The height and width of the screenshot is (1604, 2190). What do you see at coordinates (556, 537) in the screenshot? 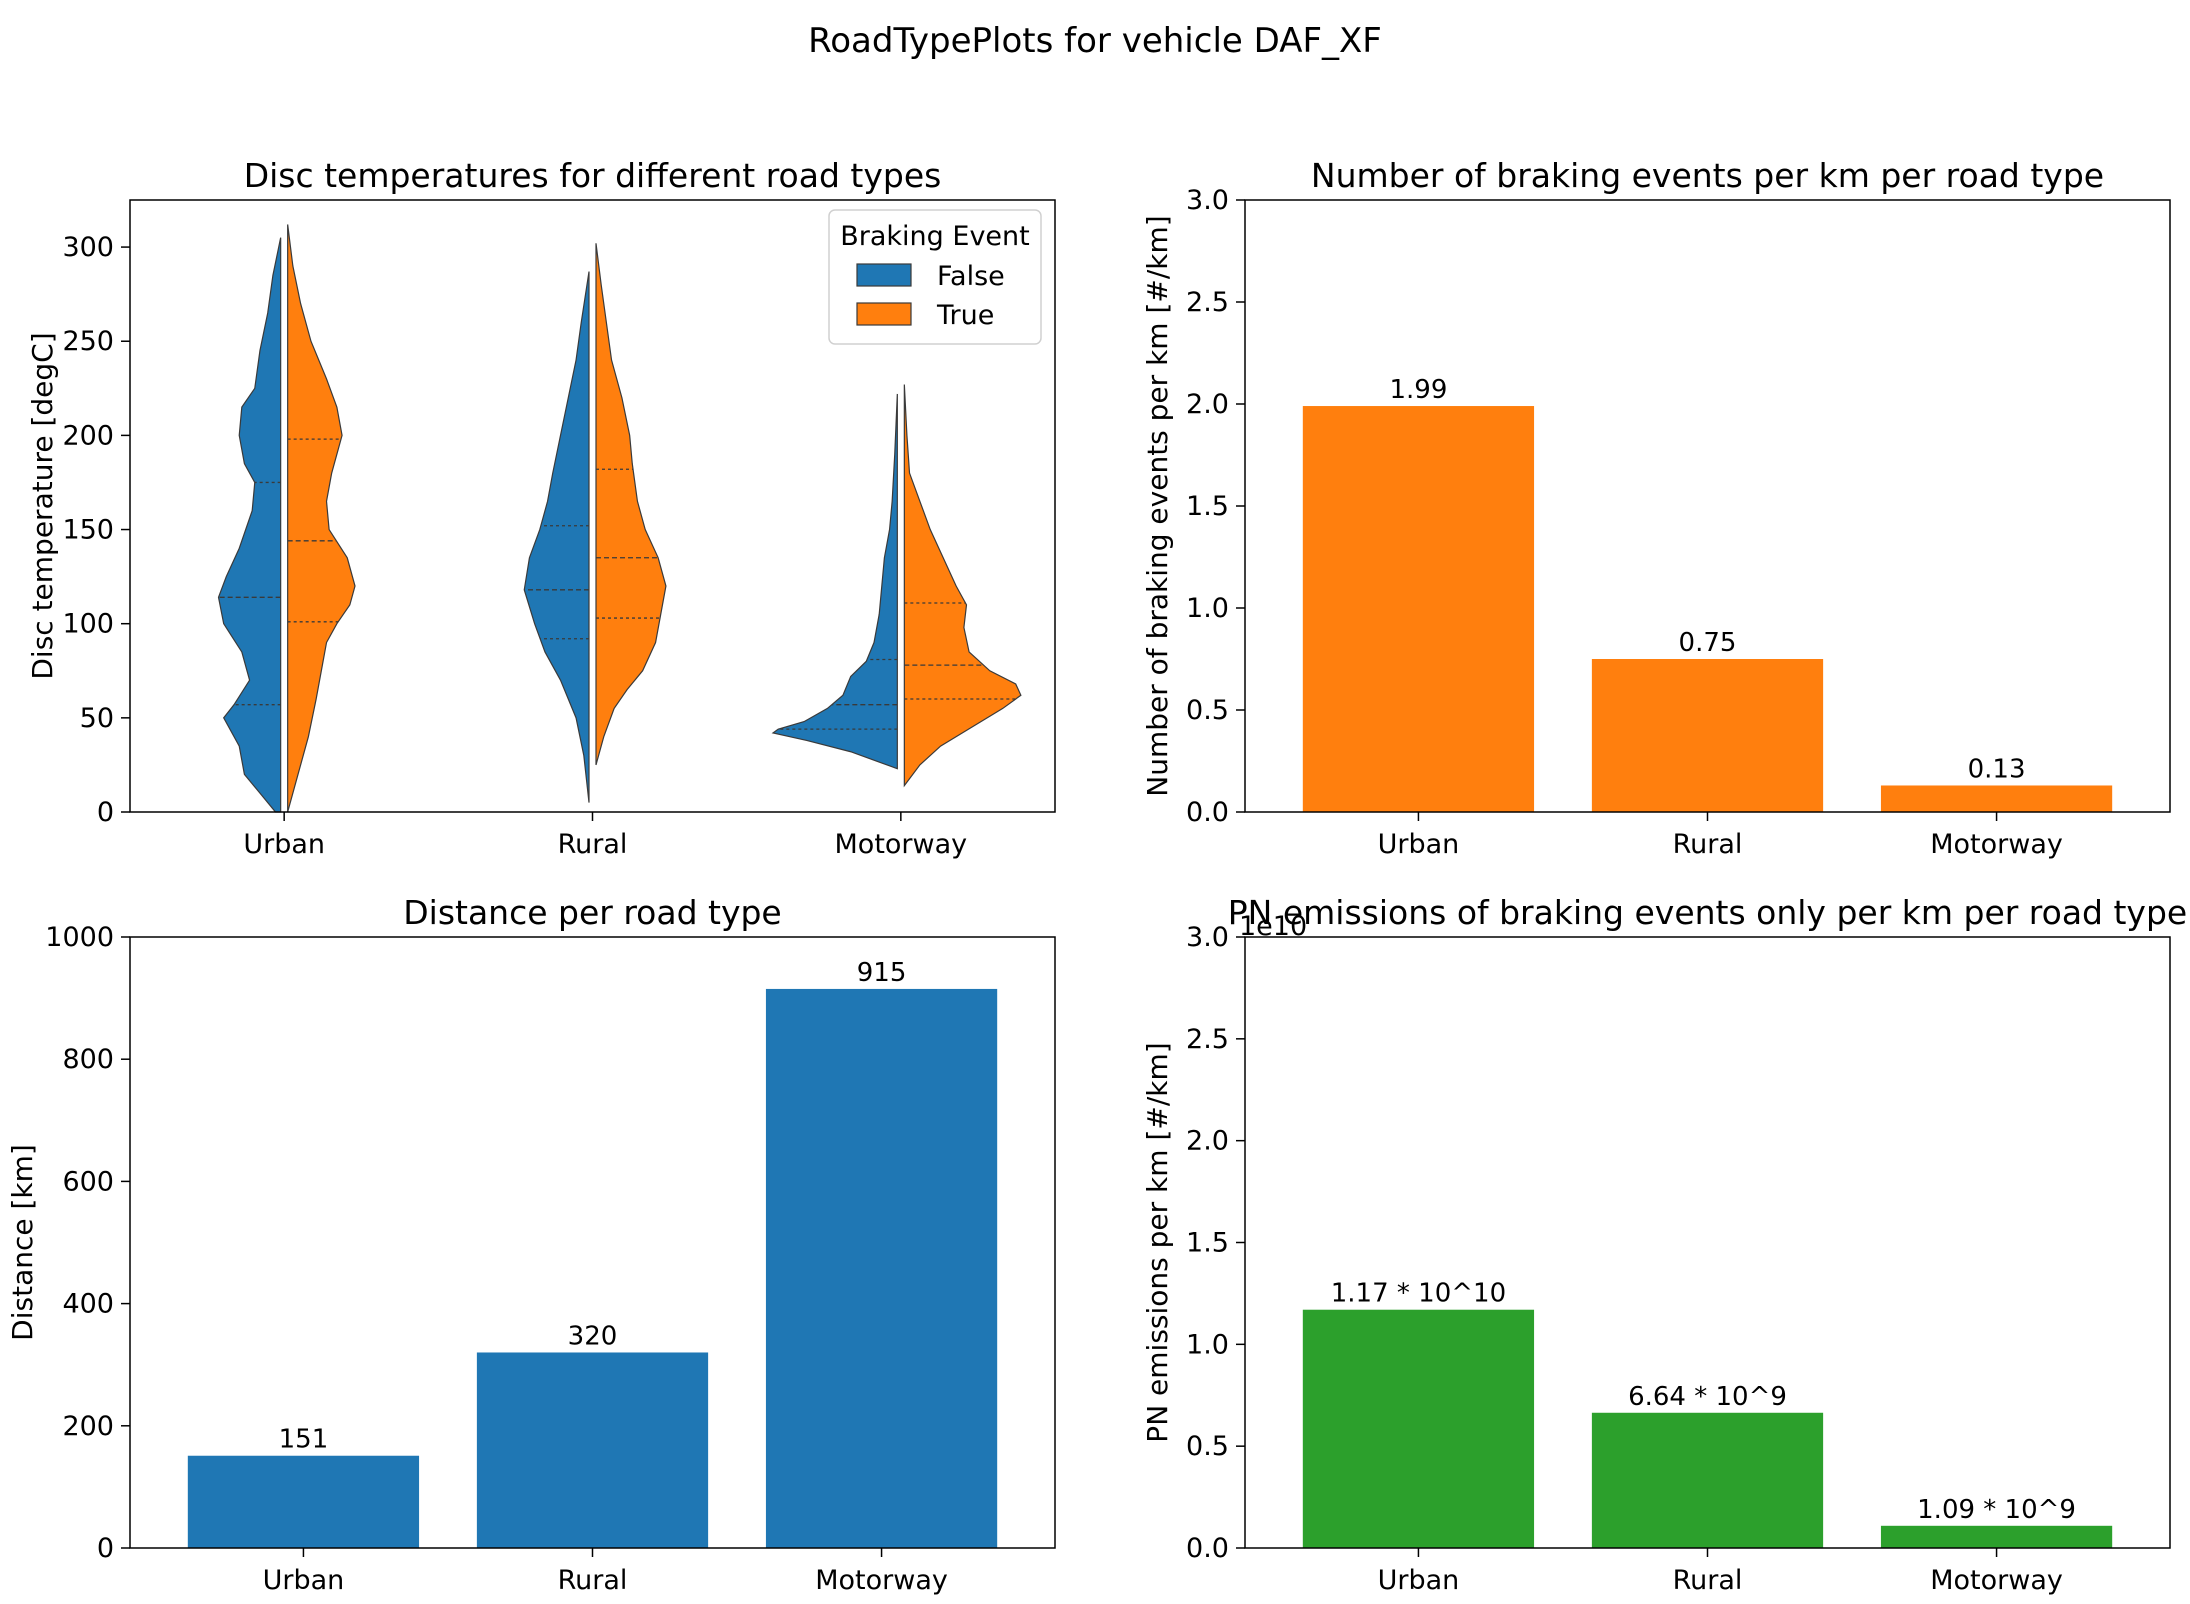
I see `violin-violin-rural-false` at bounding box center [556, 537].